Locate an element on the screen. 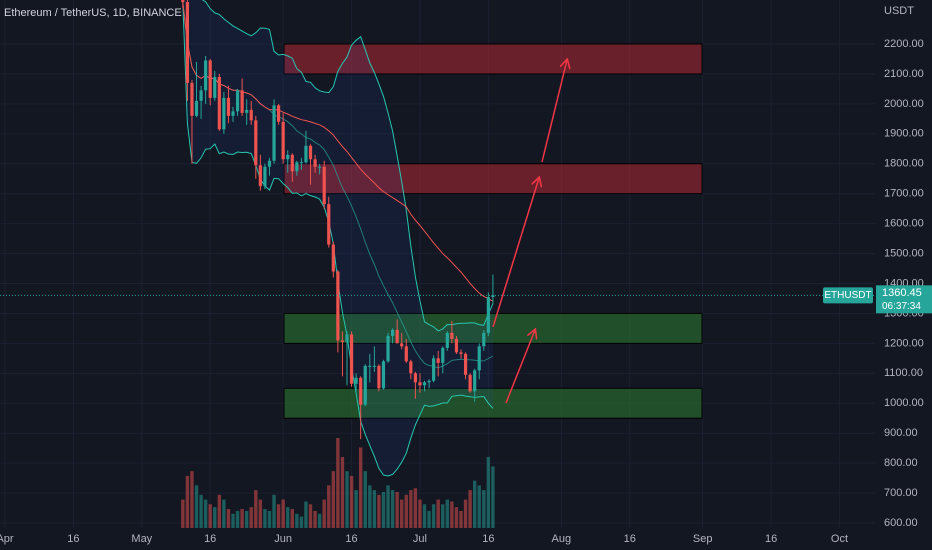  x-tick-label: Jun is located at coordinates (283, 539).